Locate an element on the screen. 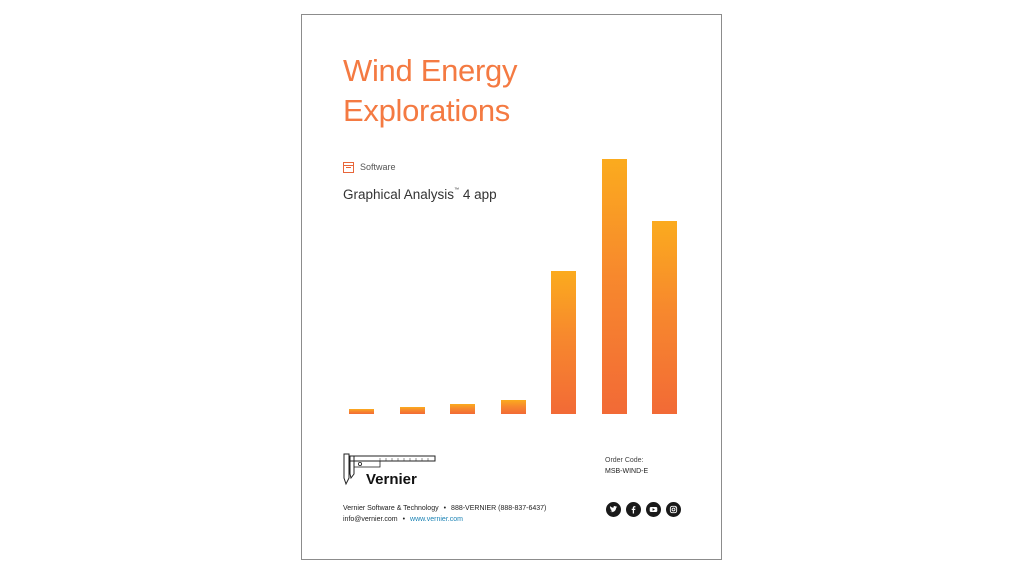 This screenshot has width=1024, height=576. facebook-icon is located at coordinates (633, 509).